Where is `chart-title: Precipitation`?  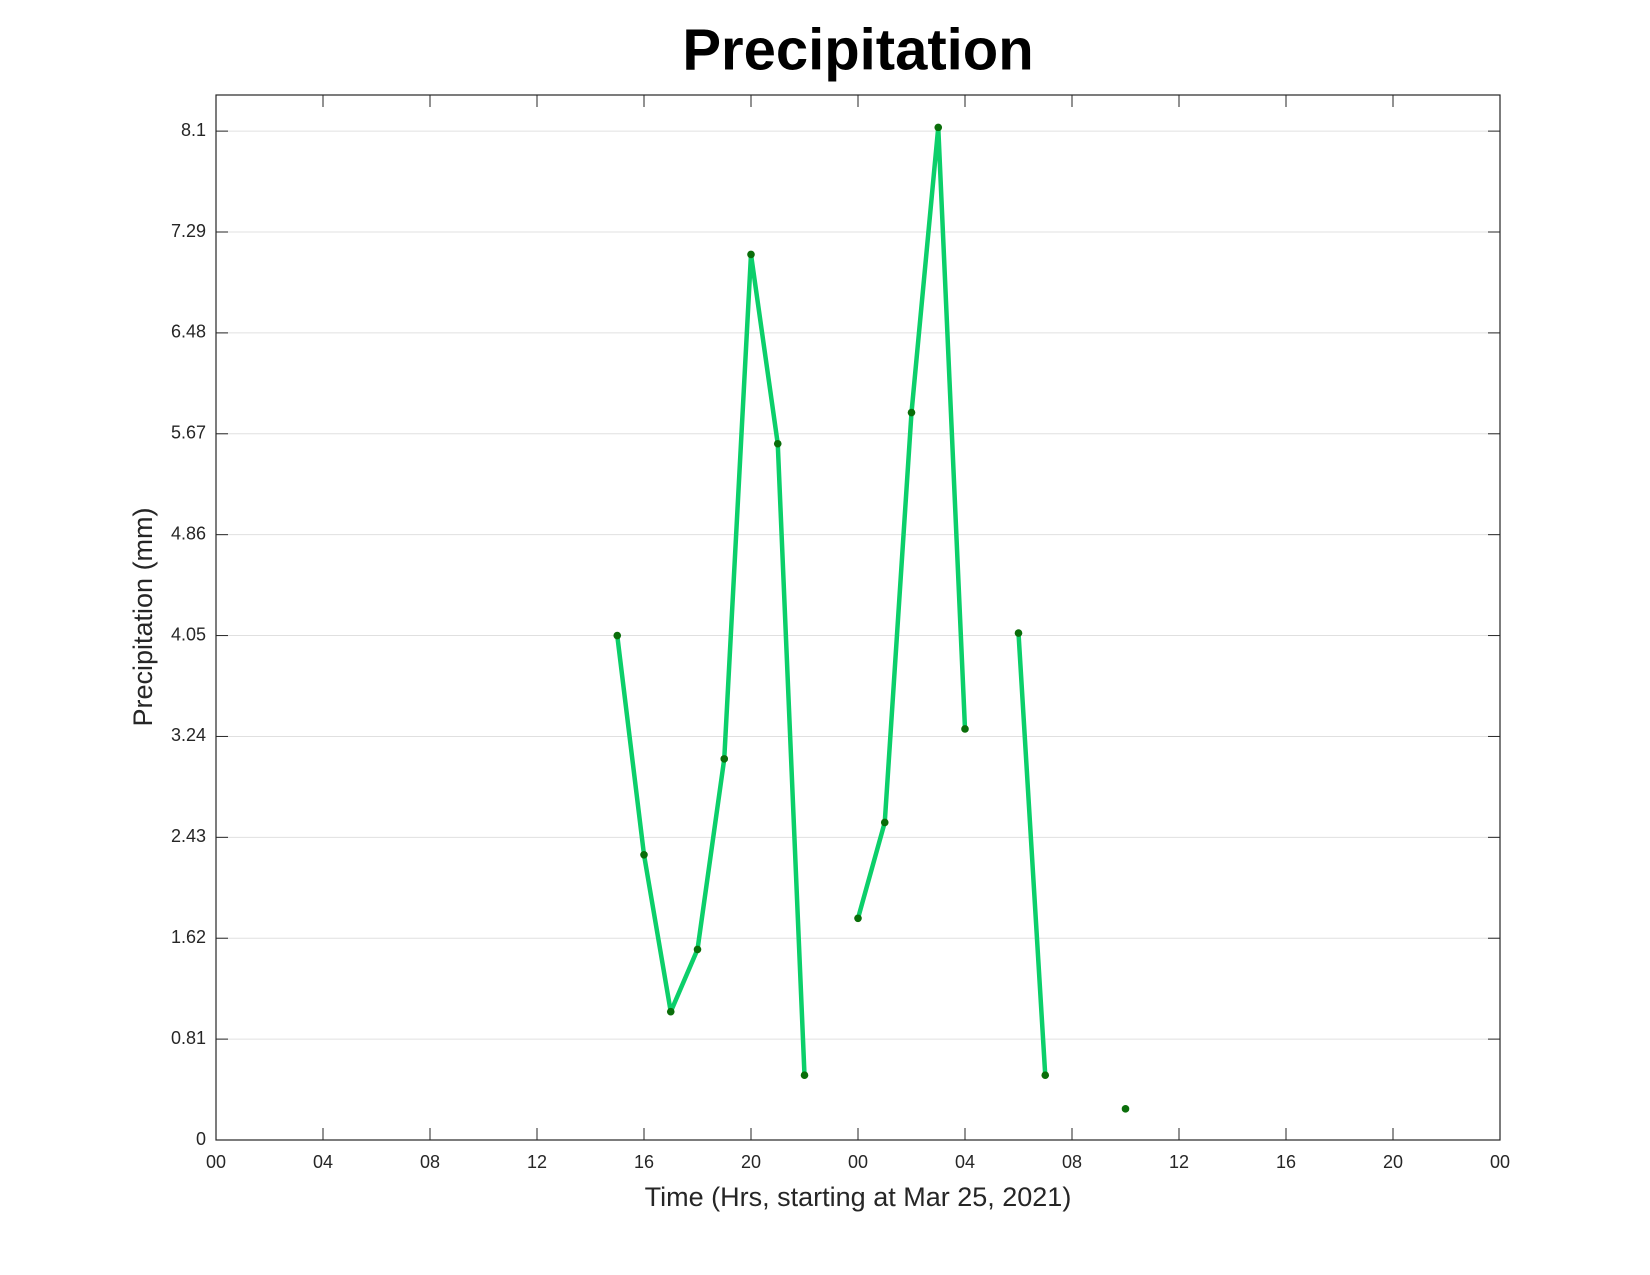
chart-title: Precipitation is located at coordinates (857, 49).